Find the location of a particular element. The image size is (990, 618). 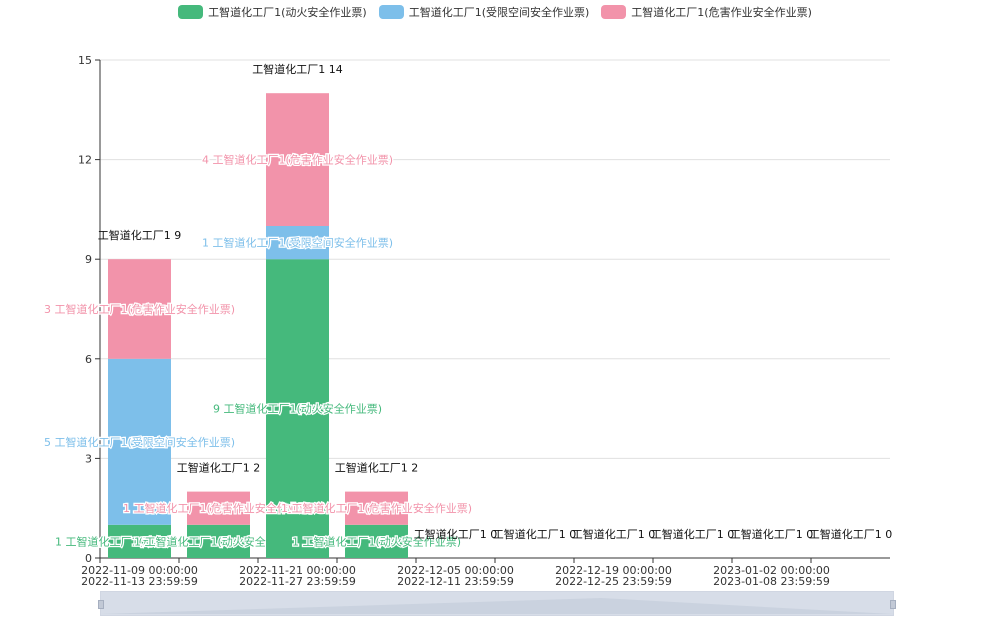

total-label: 工智道化工厂1 14 is located at coordinates (297, 69).